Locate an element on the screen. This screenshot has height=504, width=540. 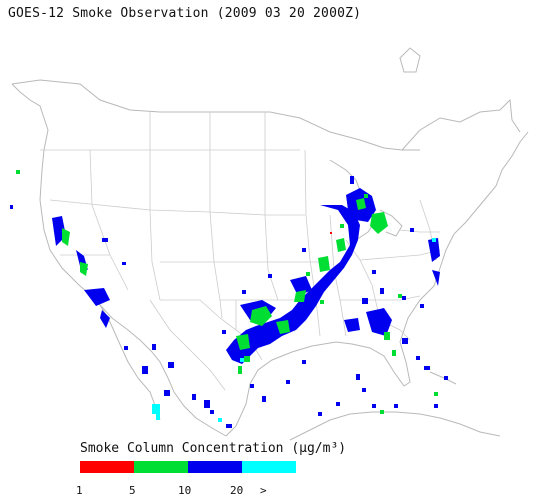
legend-tick: 5 is located at coordinates (132, 490).